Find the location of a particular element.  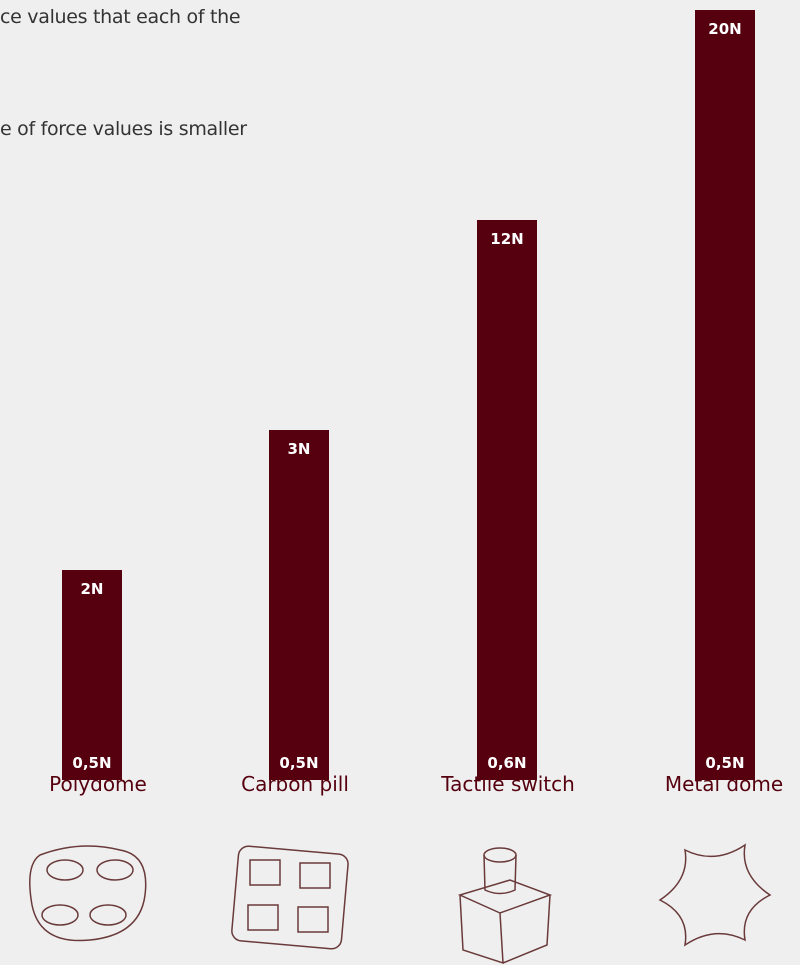

bar: 2N 0,5N is located at coordinates (92, 675).